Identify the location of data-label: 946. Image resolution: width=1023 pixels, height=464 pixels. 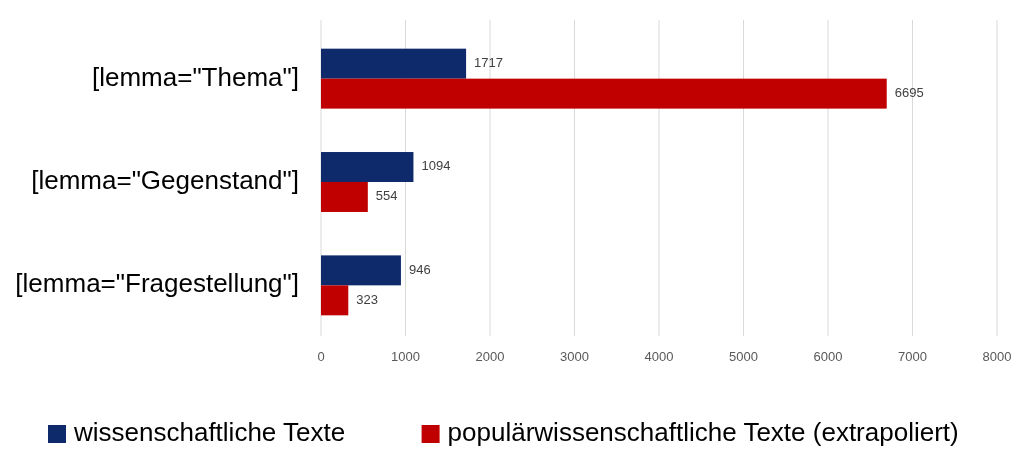
(419, 269).